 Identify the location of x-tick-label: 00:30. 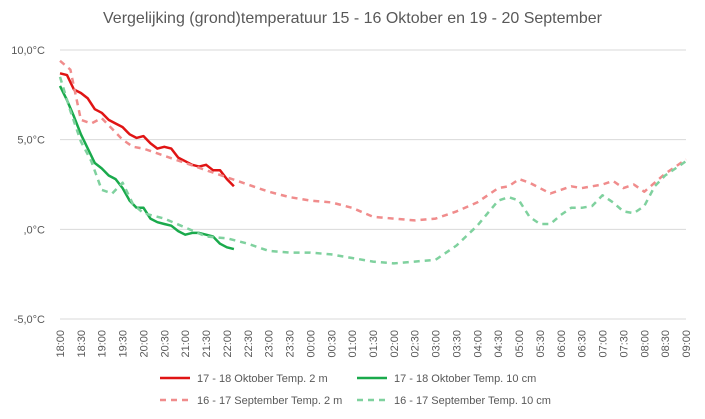
(332, 344).